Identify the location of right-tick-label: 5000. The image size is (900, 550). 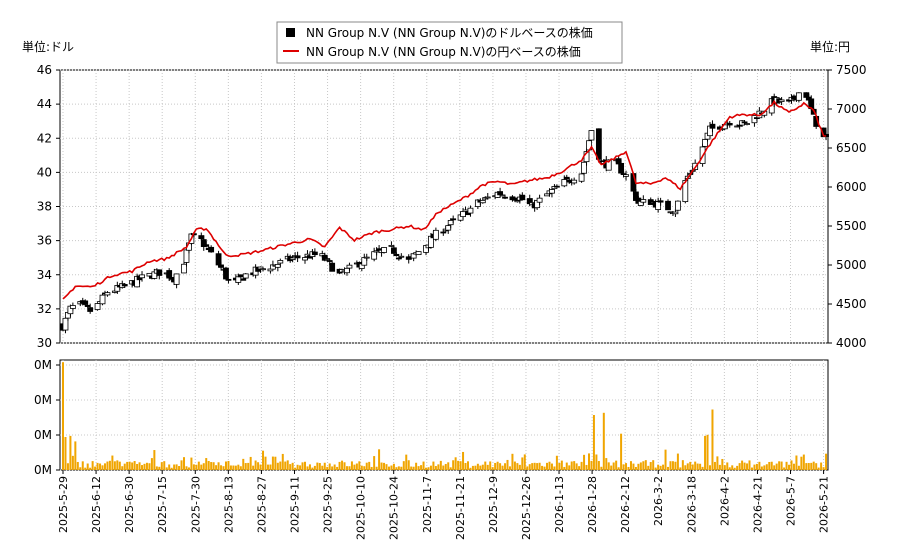
(851, 265).